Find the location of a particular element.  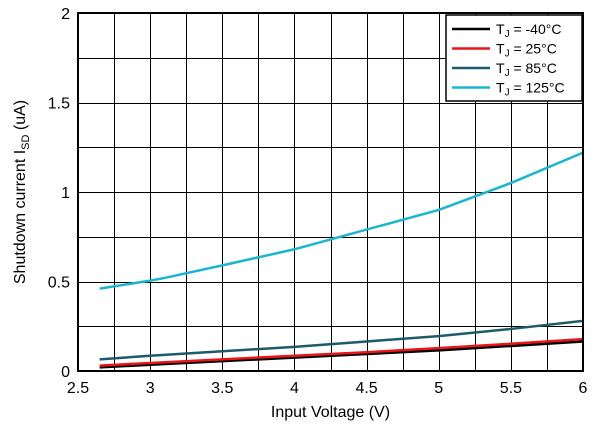

x-tick-label: 4.5 is located at coordinates (366, 388).